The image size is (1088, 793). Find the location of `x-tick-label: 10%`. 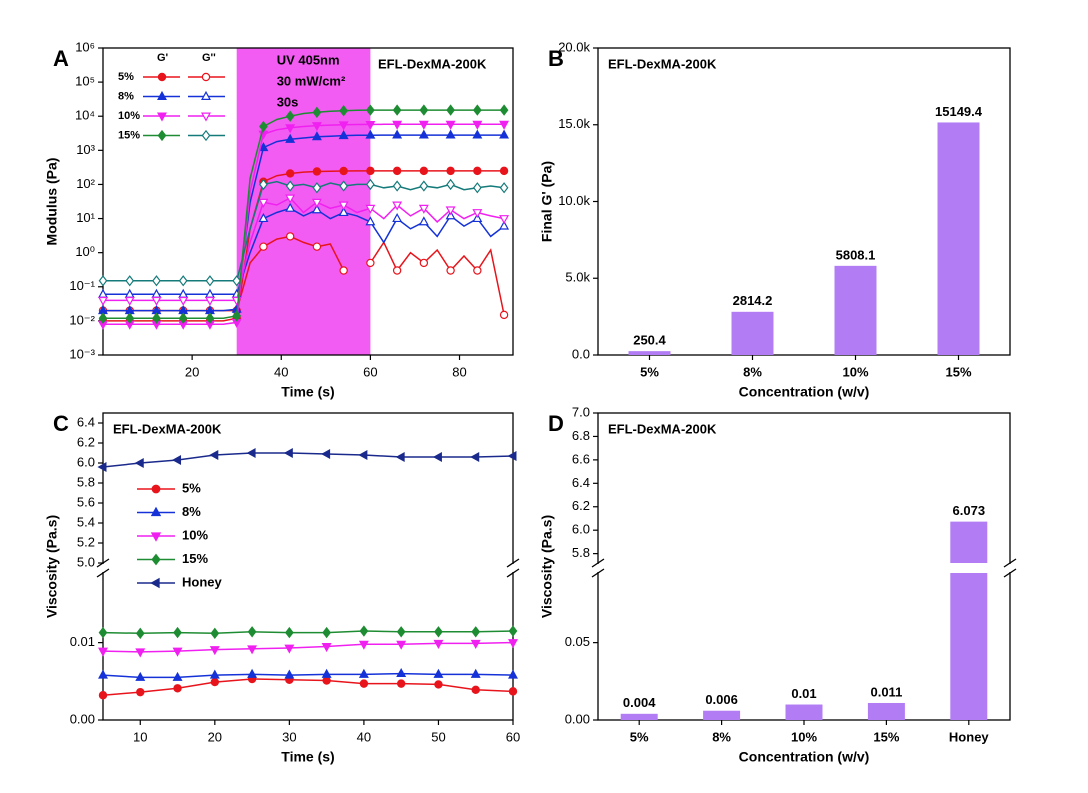

x-tick-label: 10% is located at coordinates (855, 371).